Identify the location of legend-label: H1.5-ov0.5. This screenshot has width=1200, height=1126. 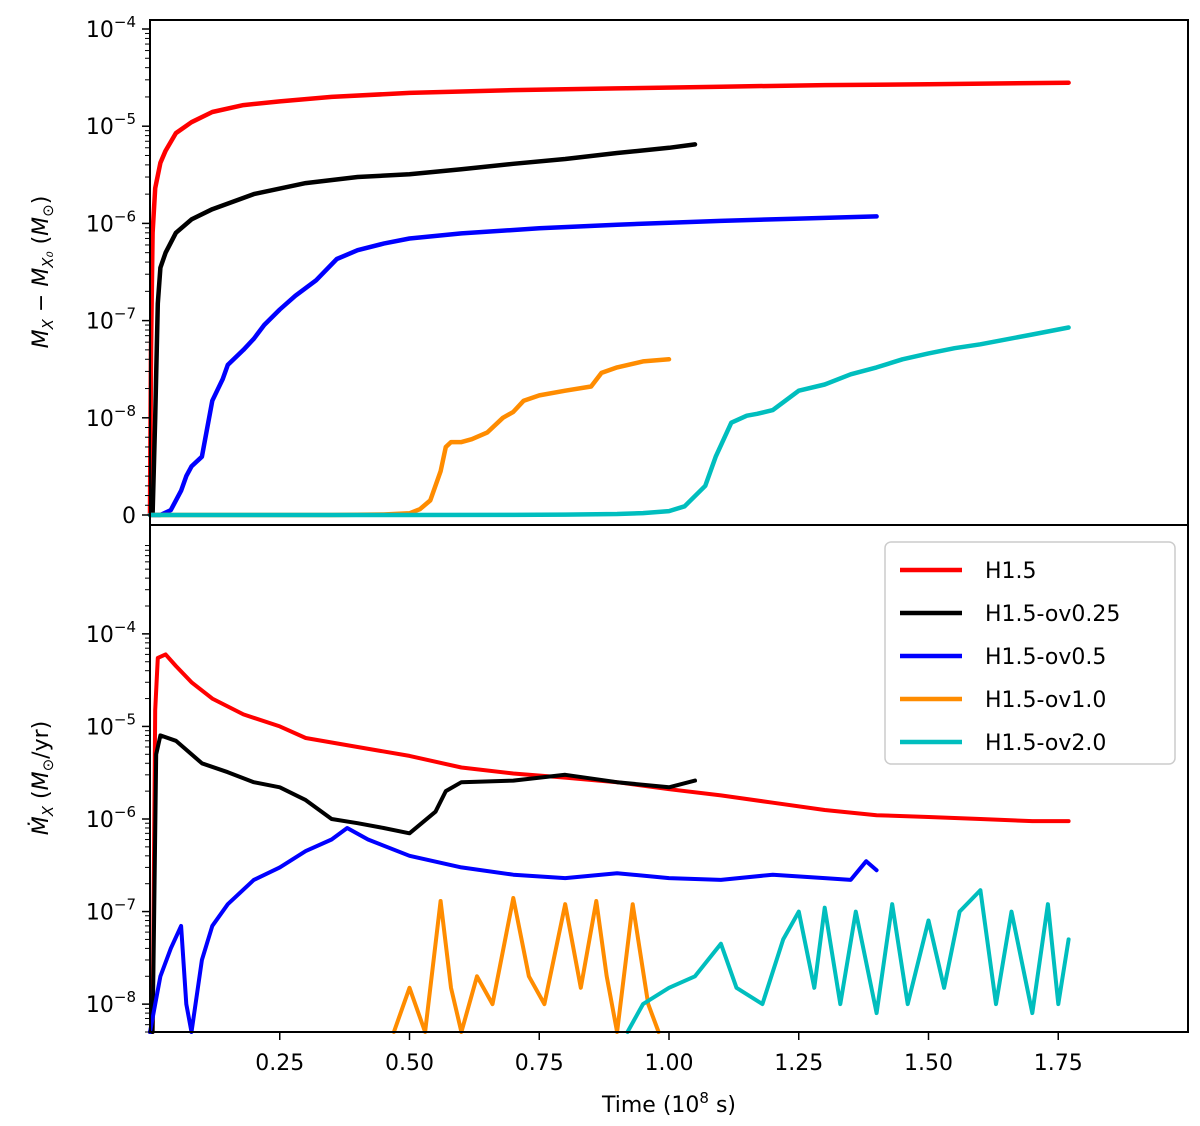
(1045, 657).